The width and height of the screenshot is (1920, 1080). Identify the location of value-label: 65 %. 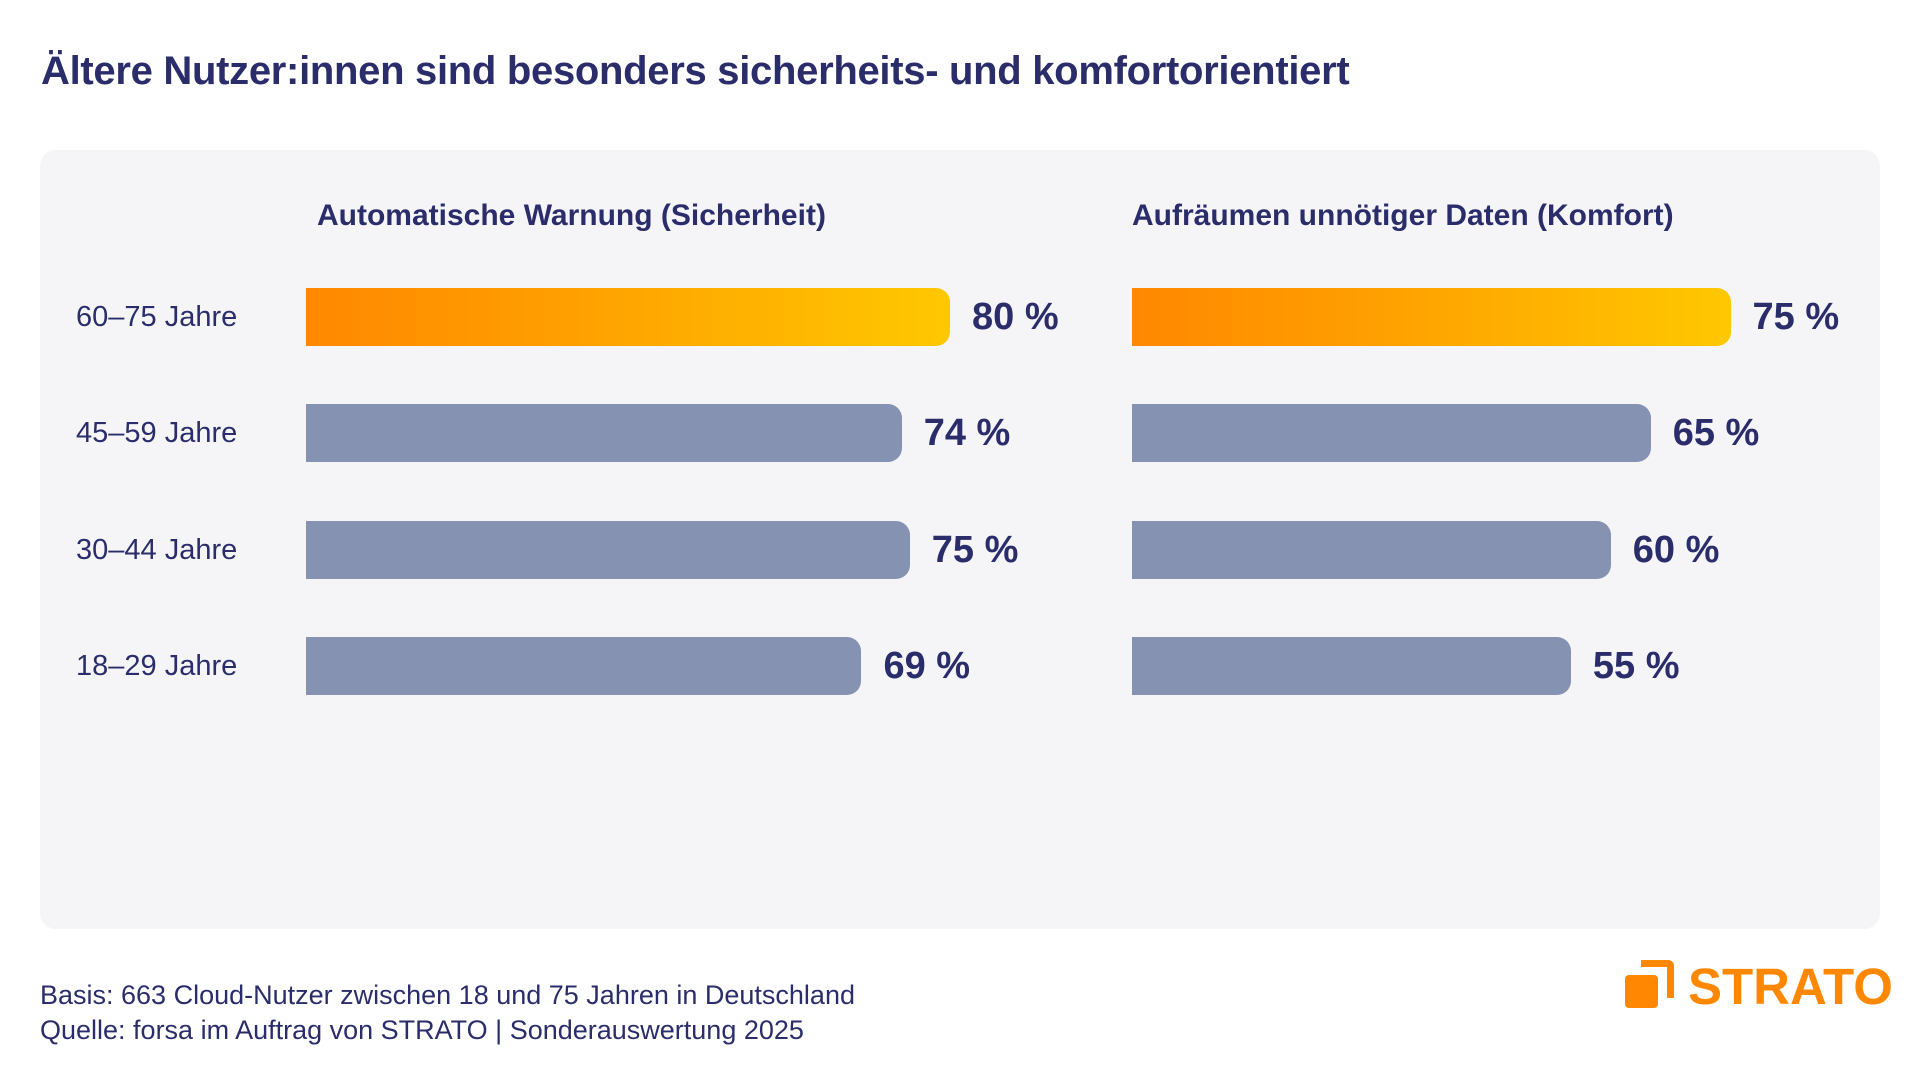
(1716, 433).